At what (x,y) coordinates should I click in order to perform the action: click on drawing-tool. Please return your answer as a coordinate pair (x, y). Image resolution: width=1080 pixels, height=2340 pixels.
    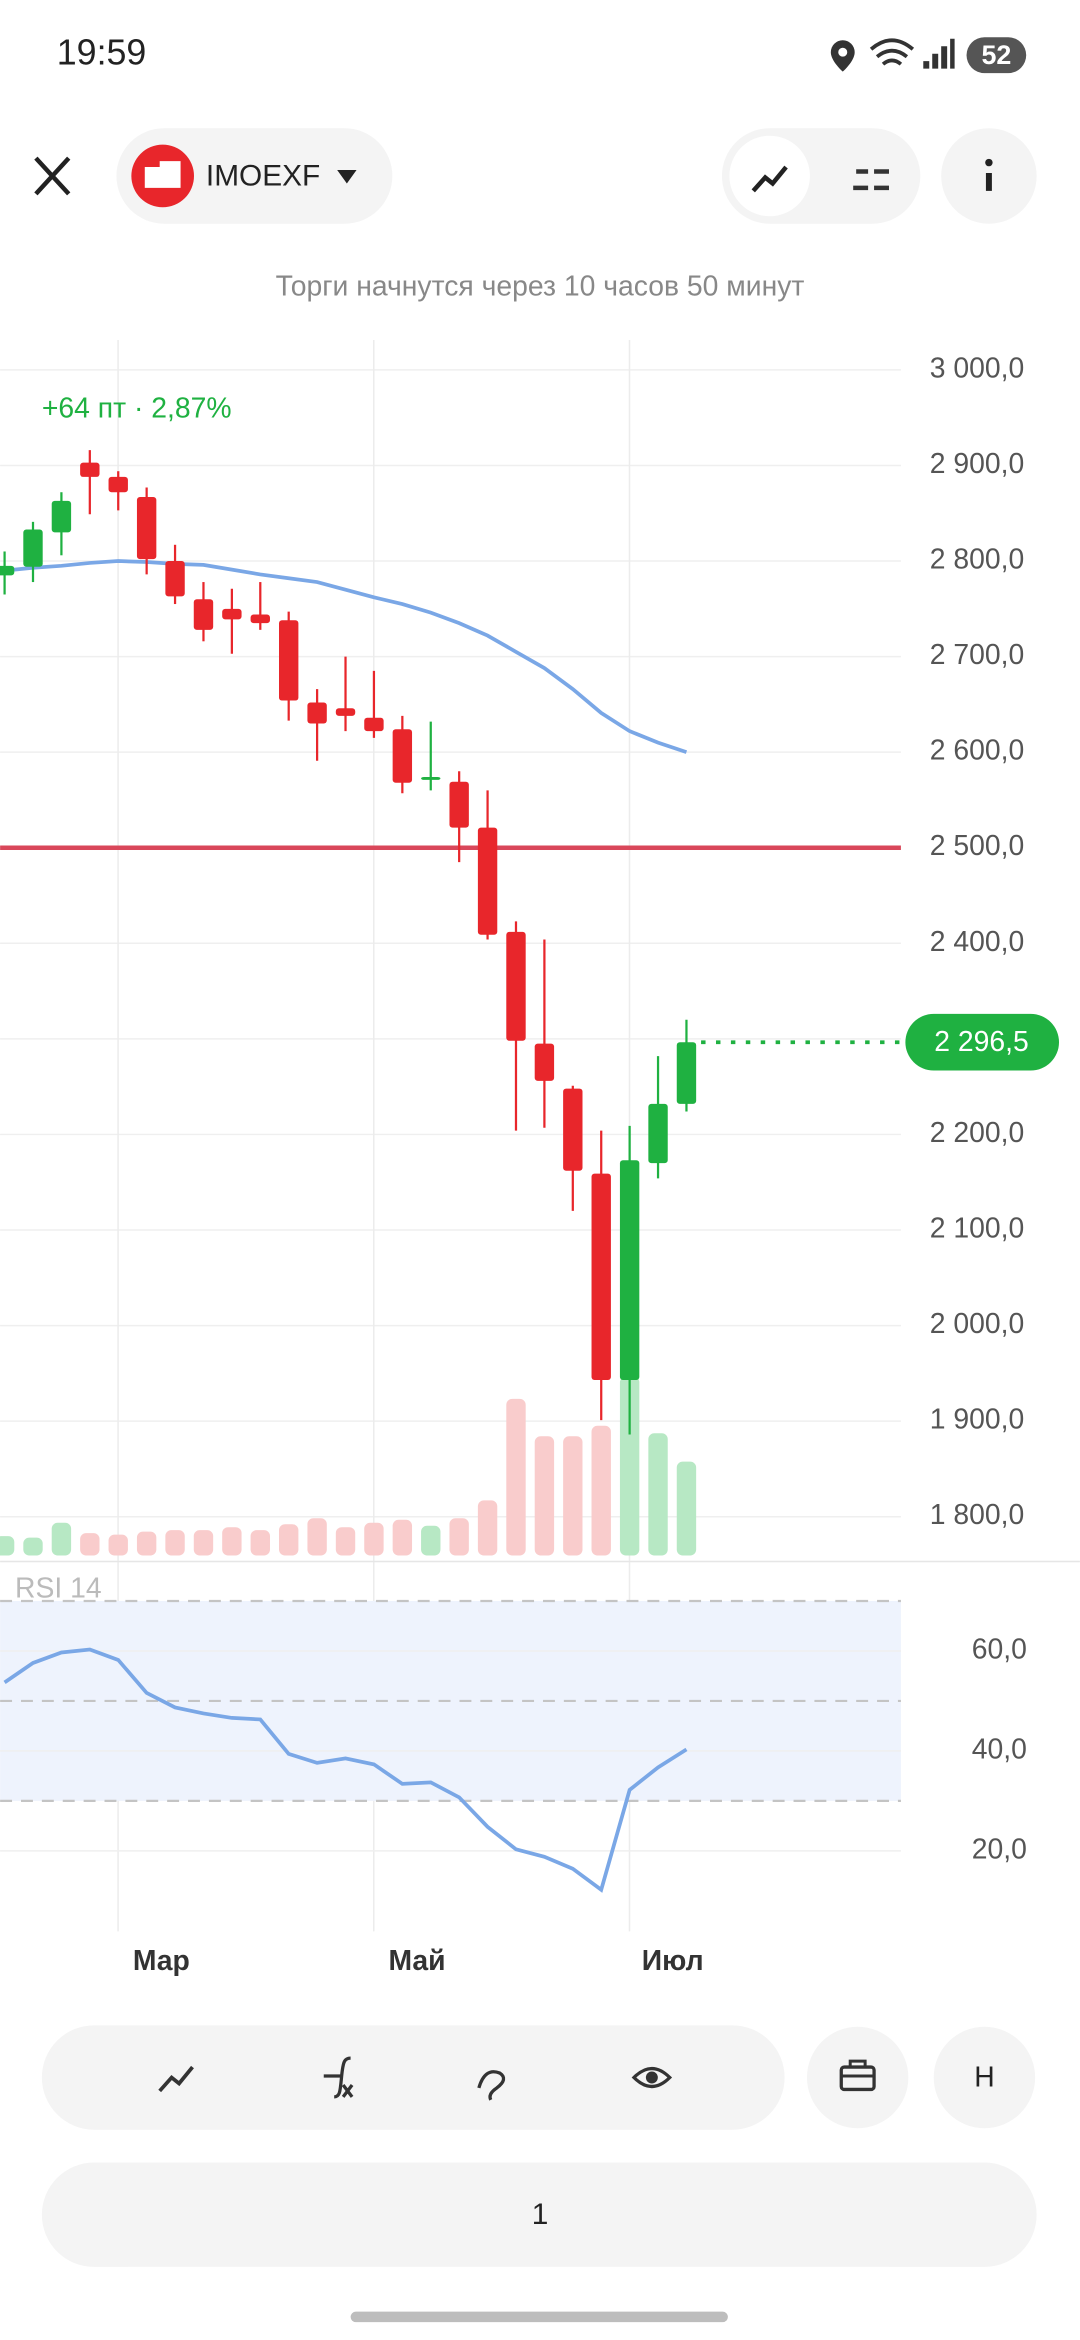
    Looking at the image, I should click on (491, 2085).